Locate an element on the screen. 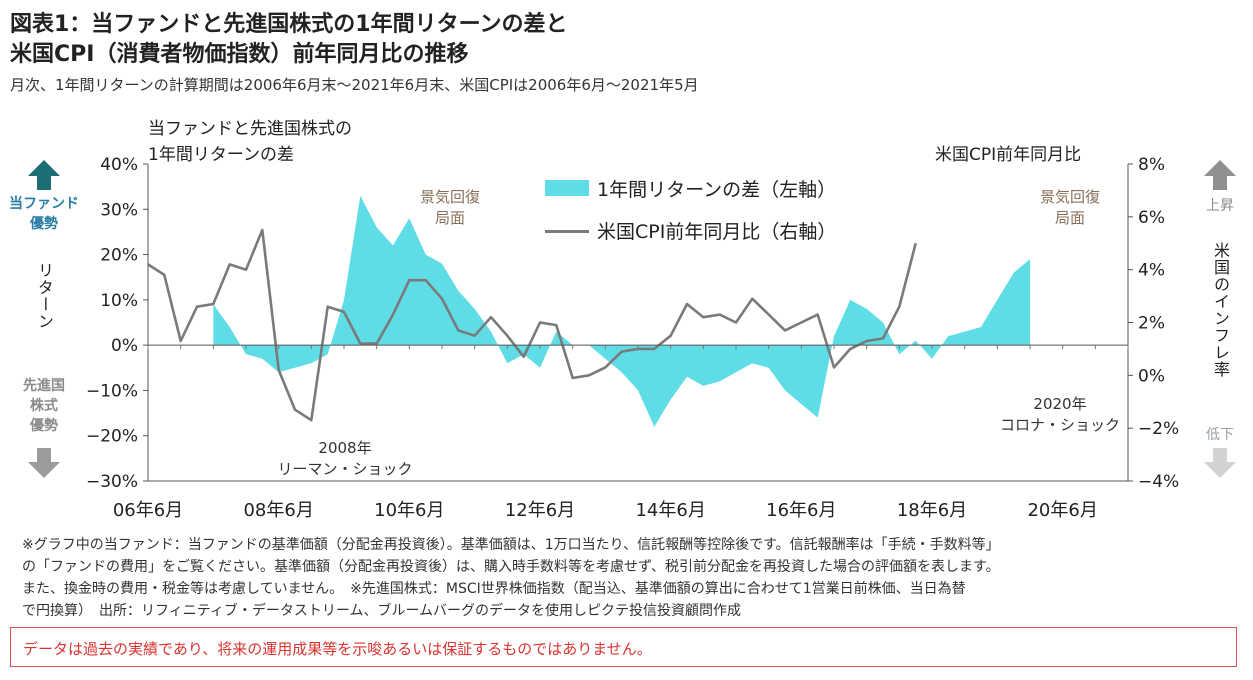 This screenshot has height=680, width=1253. up-arrow-icon is located at coordinates (44, 175).